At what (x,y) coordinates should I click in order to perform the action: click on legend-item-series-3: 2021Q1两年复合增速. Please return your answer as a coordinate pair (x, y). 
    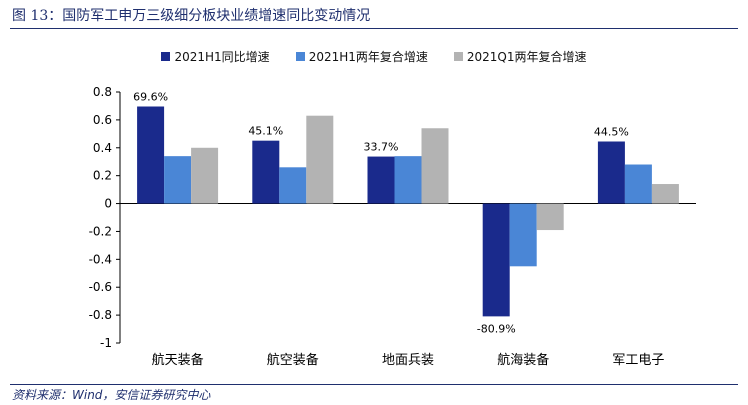
    Looking at the image, I should click on (520, 56).